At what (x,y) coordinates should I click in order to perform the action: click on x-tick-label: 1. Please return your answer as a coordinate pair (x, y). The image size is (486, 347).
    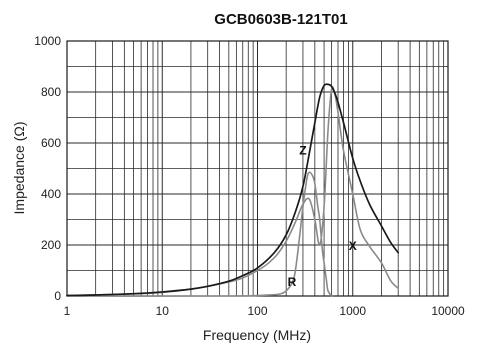
    Looking at the image, I should click on (67, 311).